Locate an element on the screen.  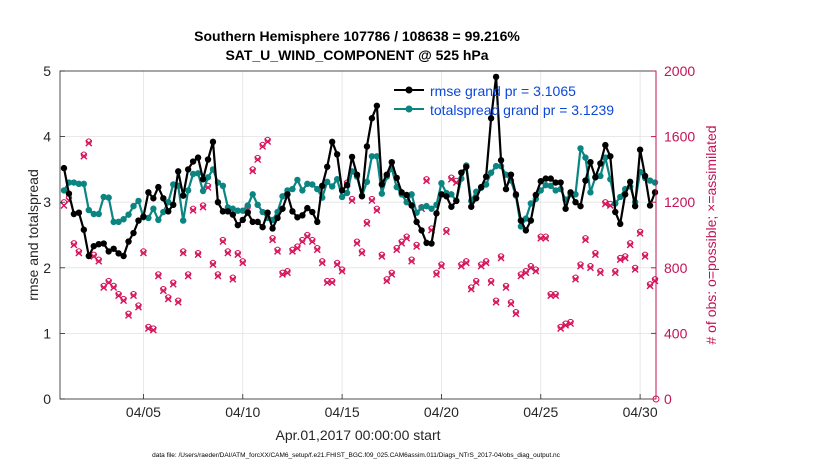
y-right-tick-label: 800 is located at coordinates (676, 268).